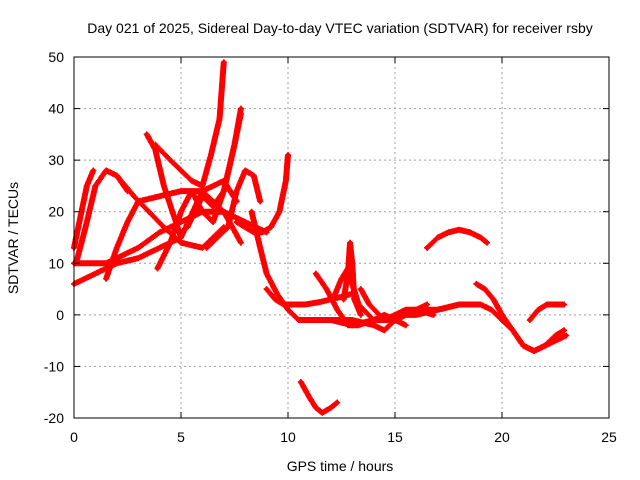  What do you see at coordinates (56, 160) in the screenshot?
I see `y-tick-label: 30` at bounding box center [56, 160].